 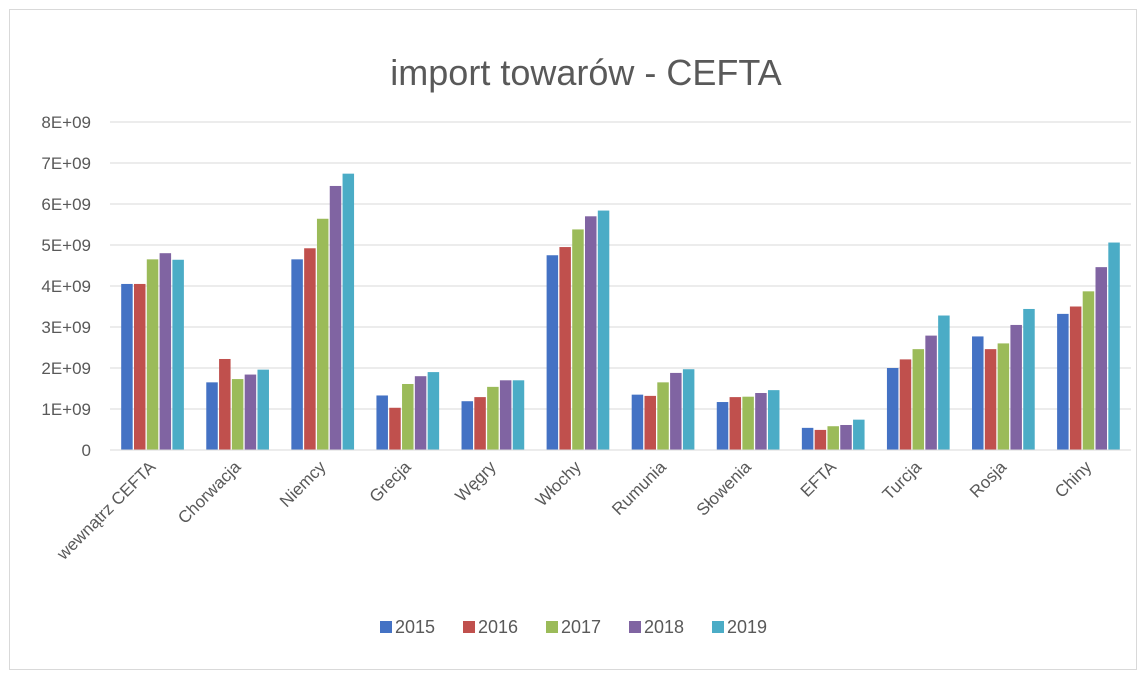 What do you see at coordinates (1073, 479) in the screenshot?
I see `x-tick-label: Chiny` at bounding box center [1073, 479].